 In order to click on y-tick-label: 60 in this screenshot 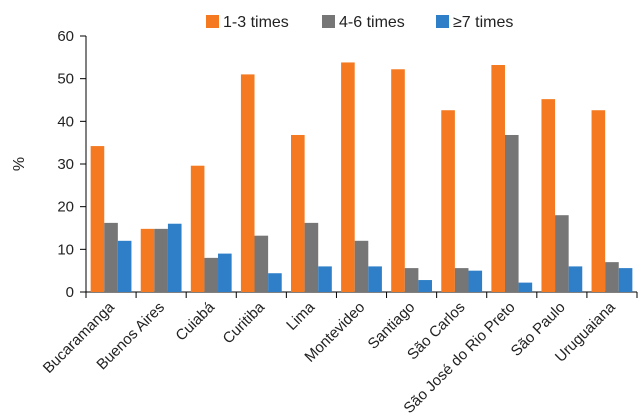, I will do `click(65, 36)`.